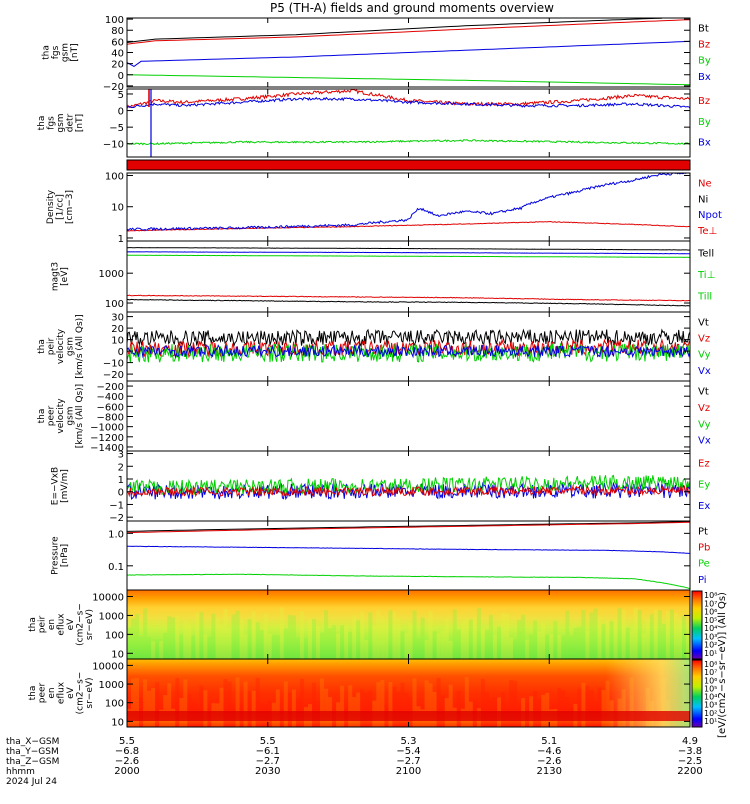 The width and height of the screenshot is (750, 804). I want to click on series-fgs-gsm-dc-Bx, so click(408, 142).